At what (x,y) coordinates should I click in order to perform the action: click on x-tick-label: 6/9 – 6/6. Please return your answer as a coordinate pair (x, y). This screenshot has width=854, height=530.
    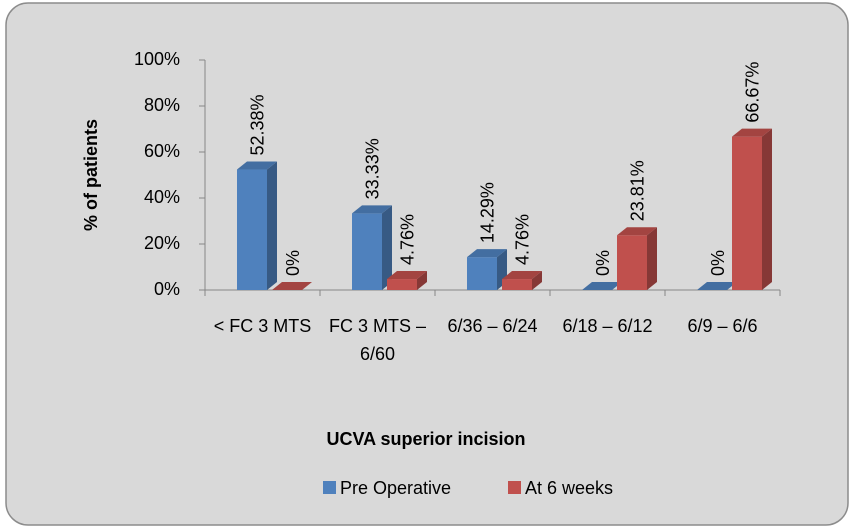
    Looking at the image, I should click on (722, 326).